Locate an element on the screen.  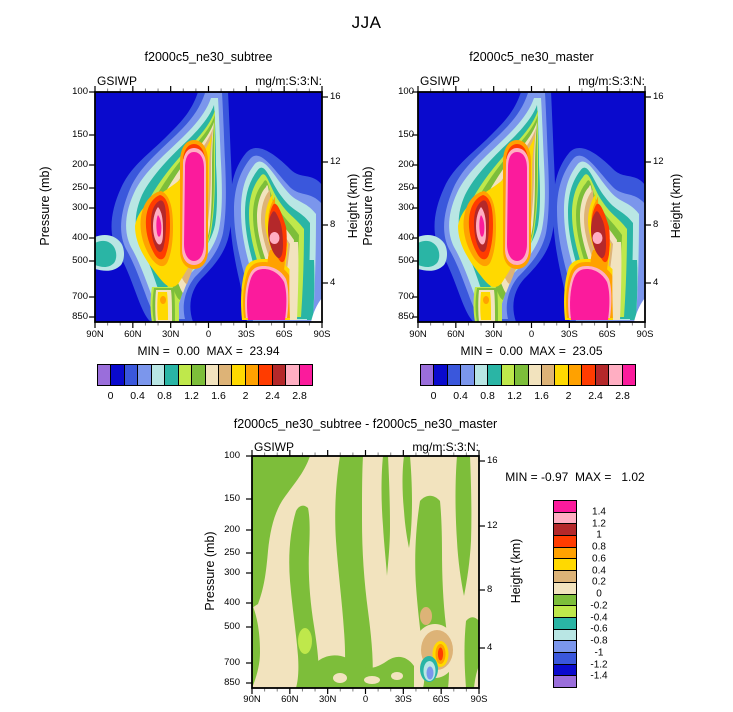
pressureDiff-tick-label: 300 is located at coordinates (232, 572).